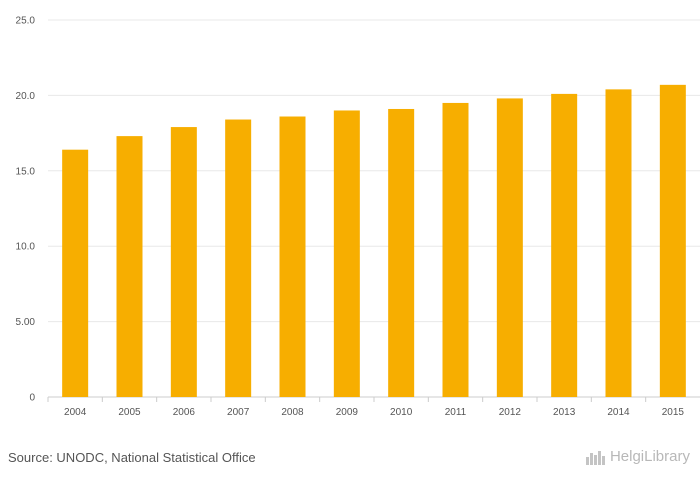 The height and width of the screenshot is (483, 700). What do you see at coordinates (26, 21) in the screenshot?
I see `y-tick-label: 25.0` at bounding box center [26, 21].